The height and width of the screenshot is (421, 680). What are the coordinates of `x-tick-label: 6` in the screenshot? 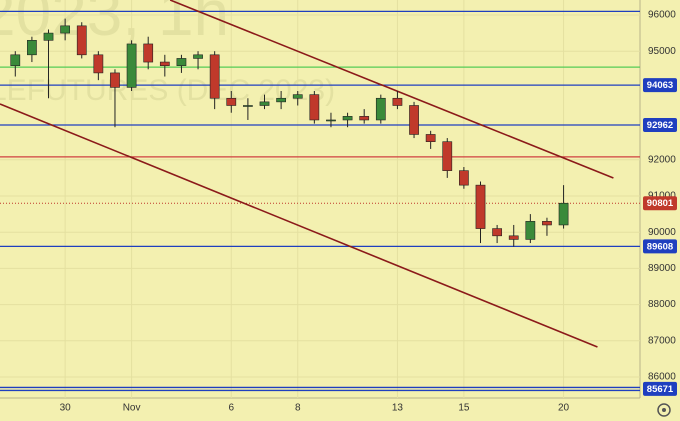 It's located at (231, 408).